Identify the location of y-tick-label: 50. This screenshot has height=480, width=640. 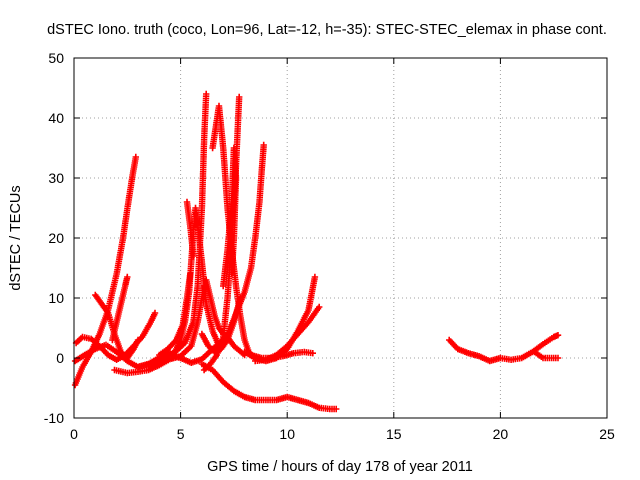
(56, 58).